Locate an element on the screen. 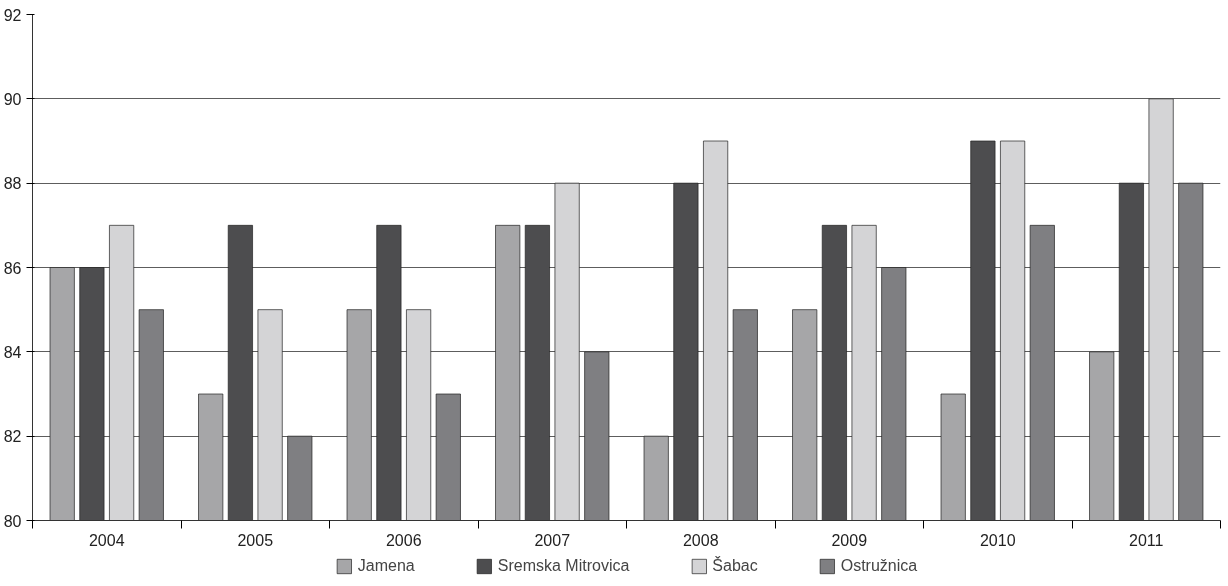  y-tick-label: 82 is located at coordinates (12, 437).